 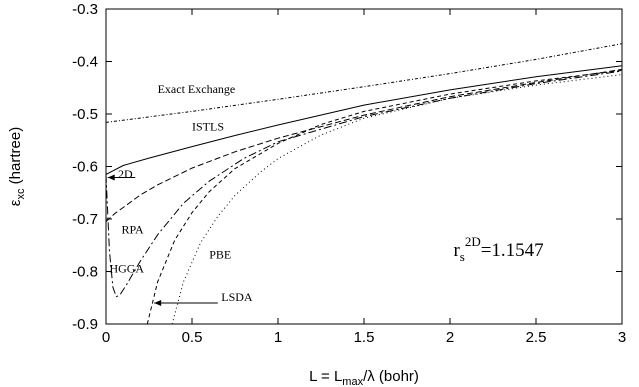 I want to click on rs-label-rest: =1.1547, so click(x=512, y=250).